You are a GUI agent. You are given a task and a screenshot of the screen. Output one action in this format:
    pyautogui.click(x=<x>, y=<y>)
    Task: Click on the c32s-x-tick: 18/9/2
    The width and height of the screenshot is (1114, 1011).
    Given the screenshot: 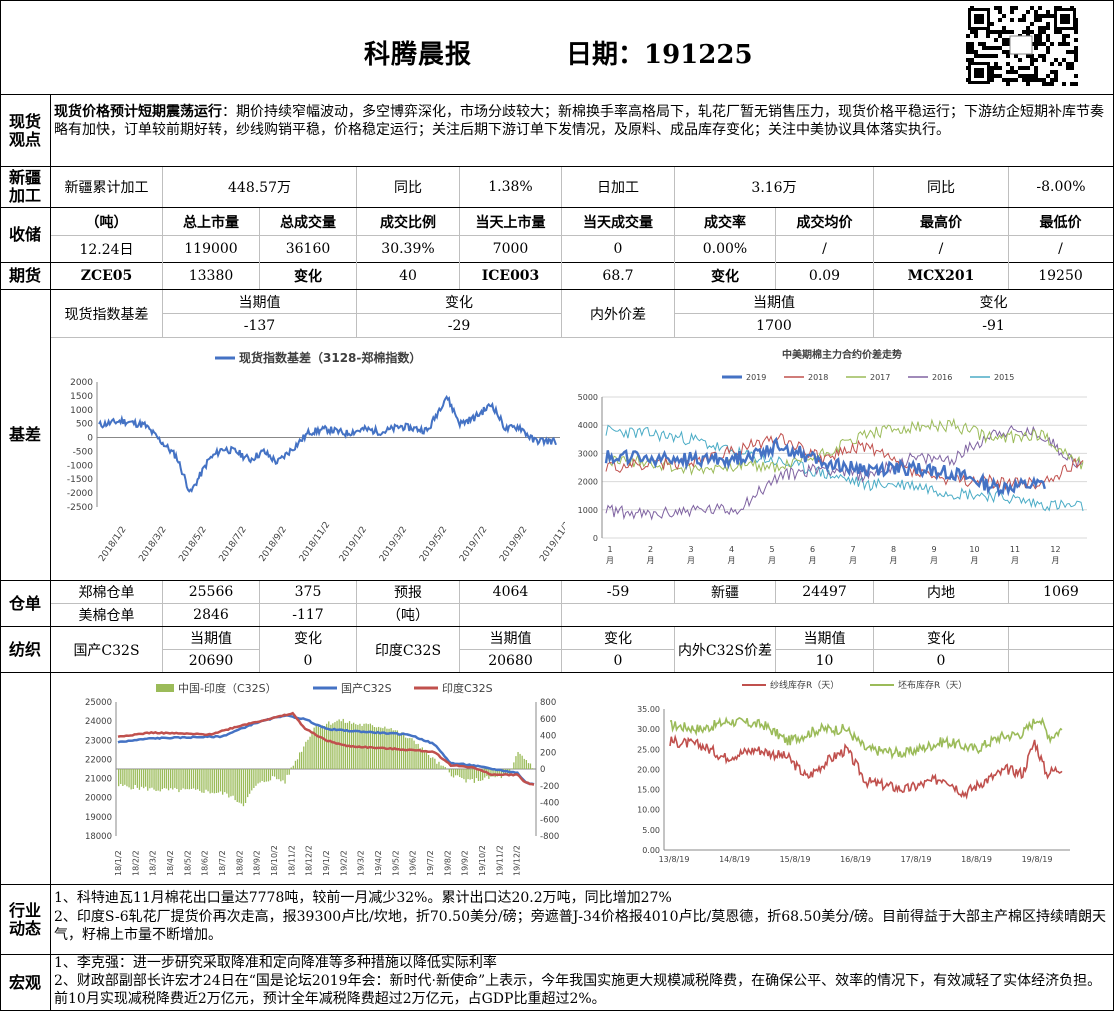 What is the action you would take?
    pyautogui.click(x=257, y=863)
    